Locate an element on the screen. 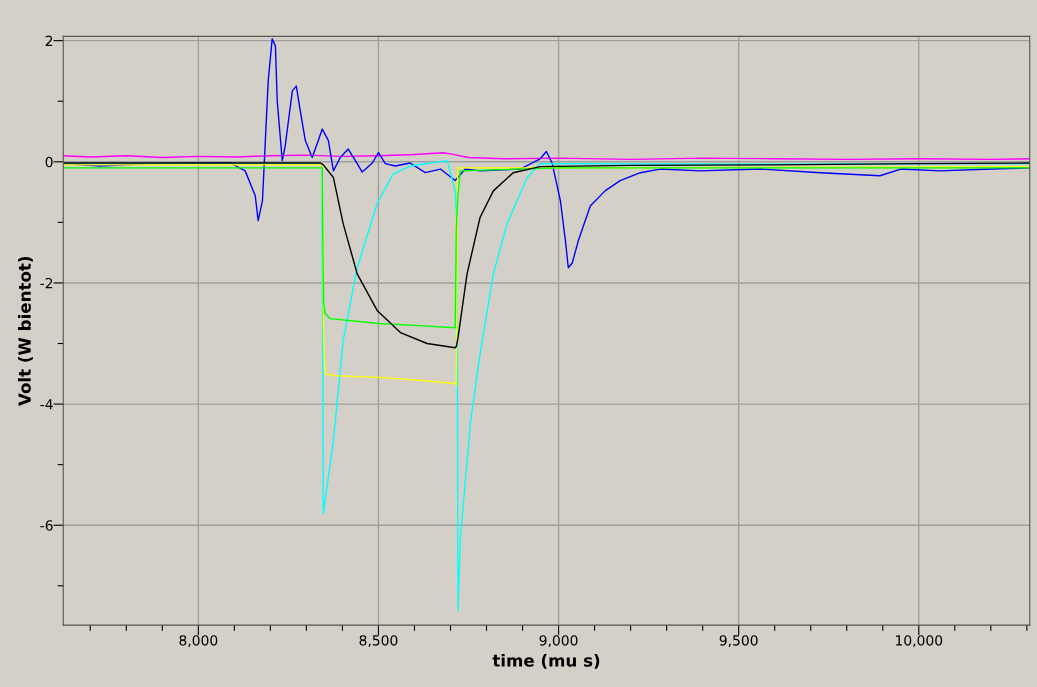  y-tick-label: -4 is located at coordinates (46, 404).